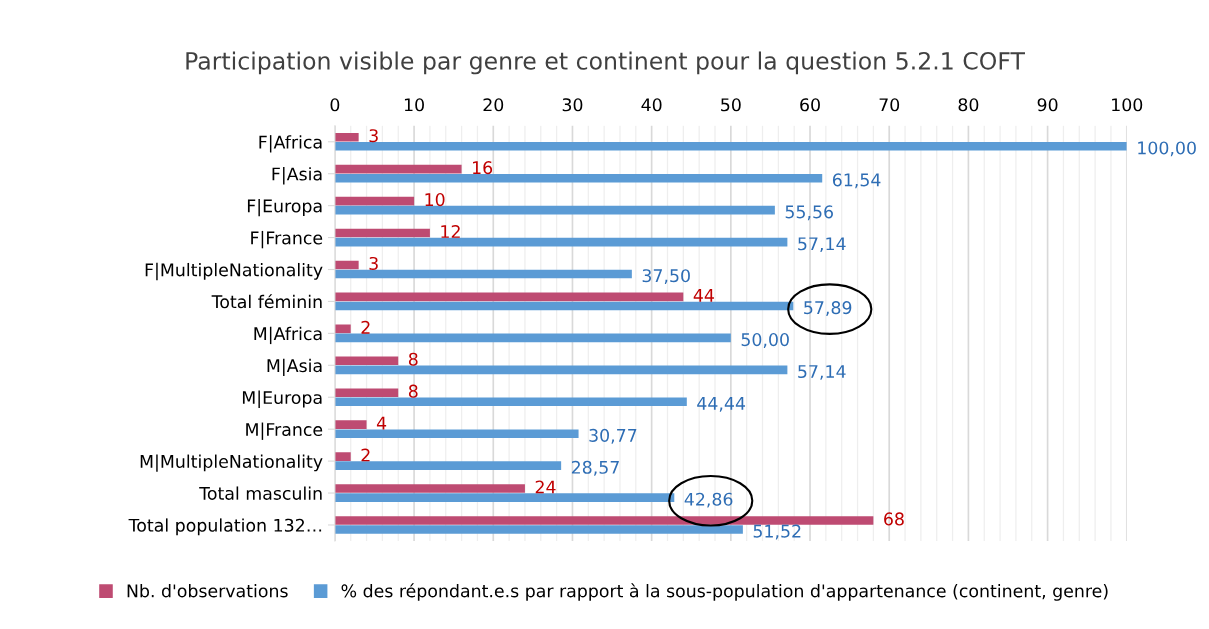 Image resolution: width=1209 pixels, height=629 pixels. I want to click on data-label: 61,54, so click(856, 181).